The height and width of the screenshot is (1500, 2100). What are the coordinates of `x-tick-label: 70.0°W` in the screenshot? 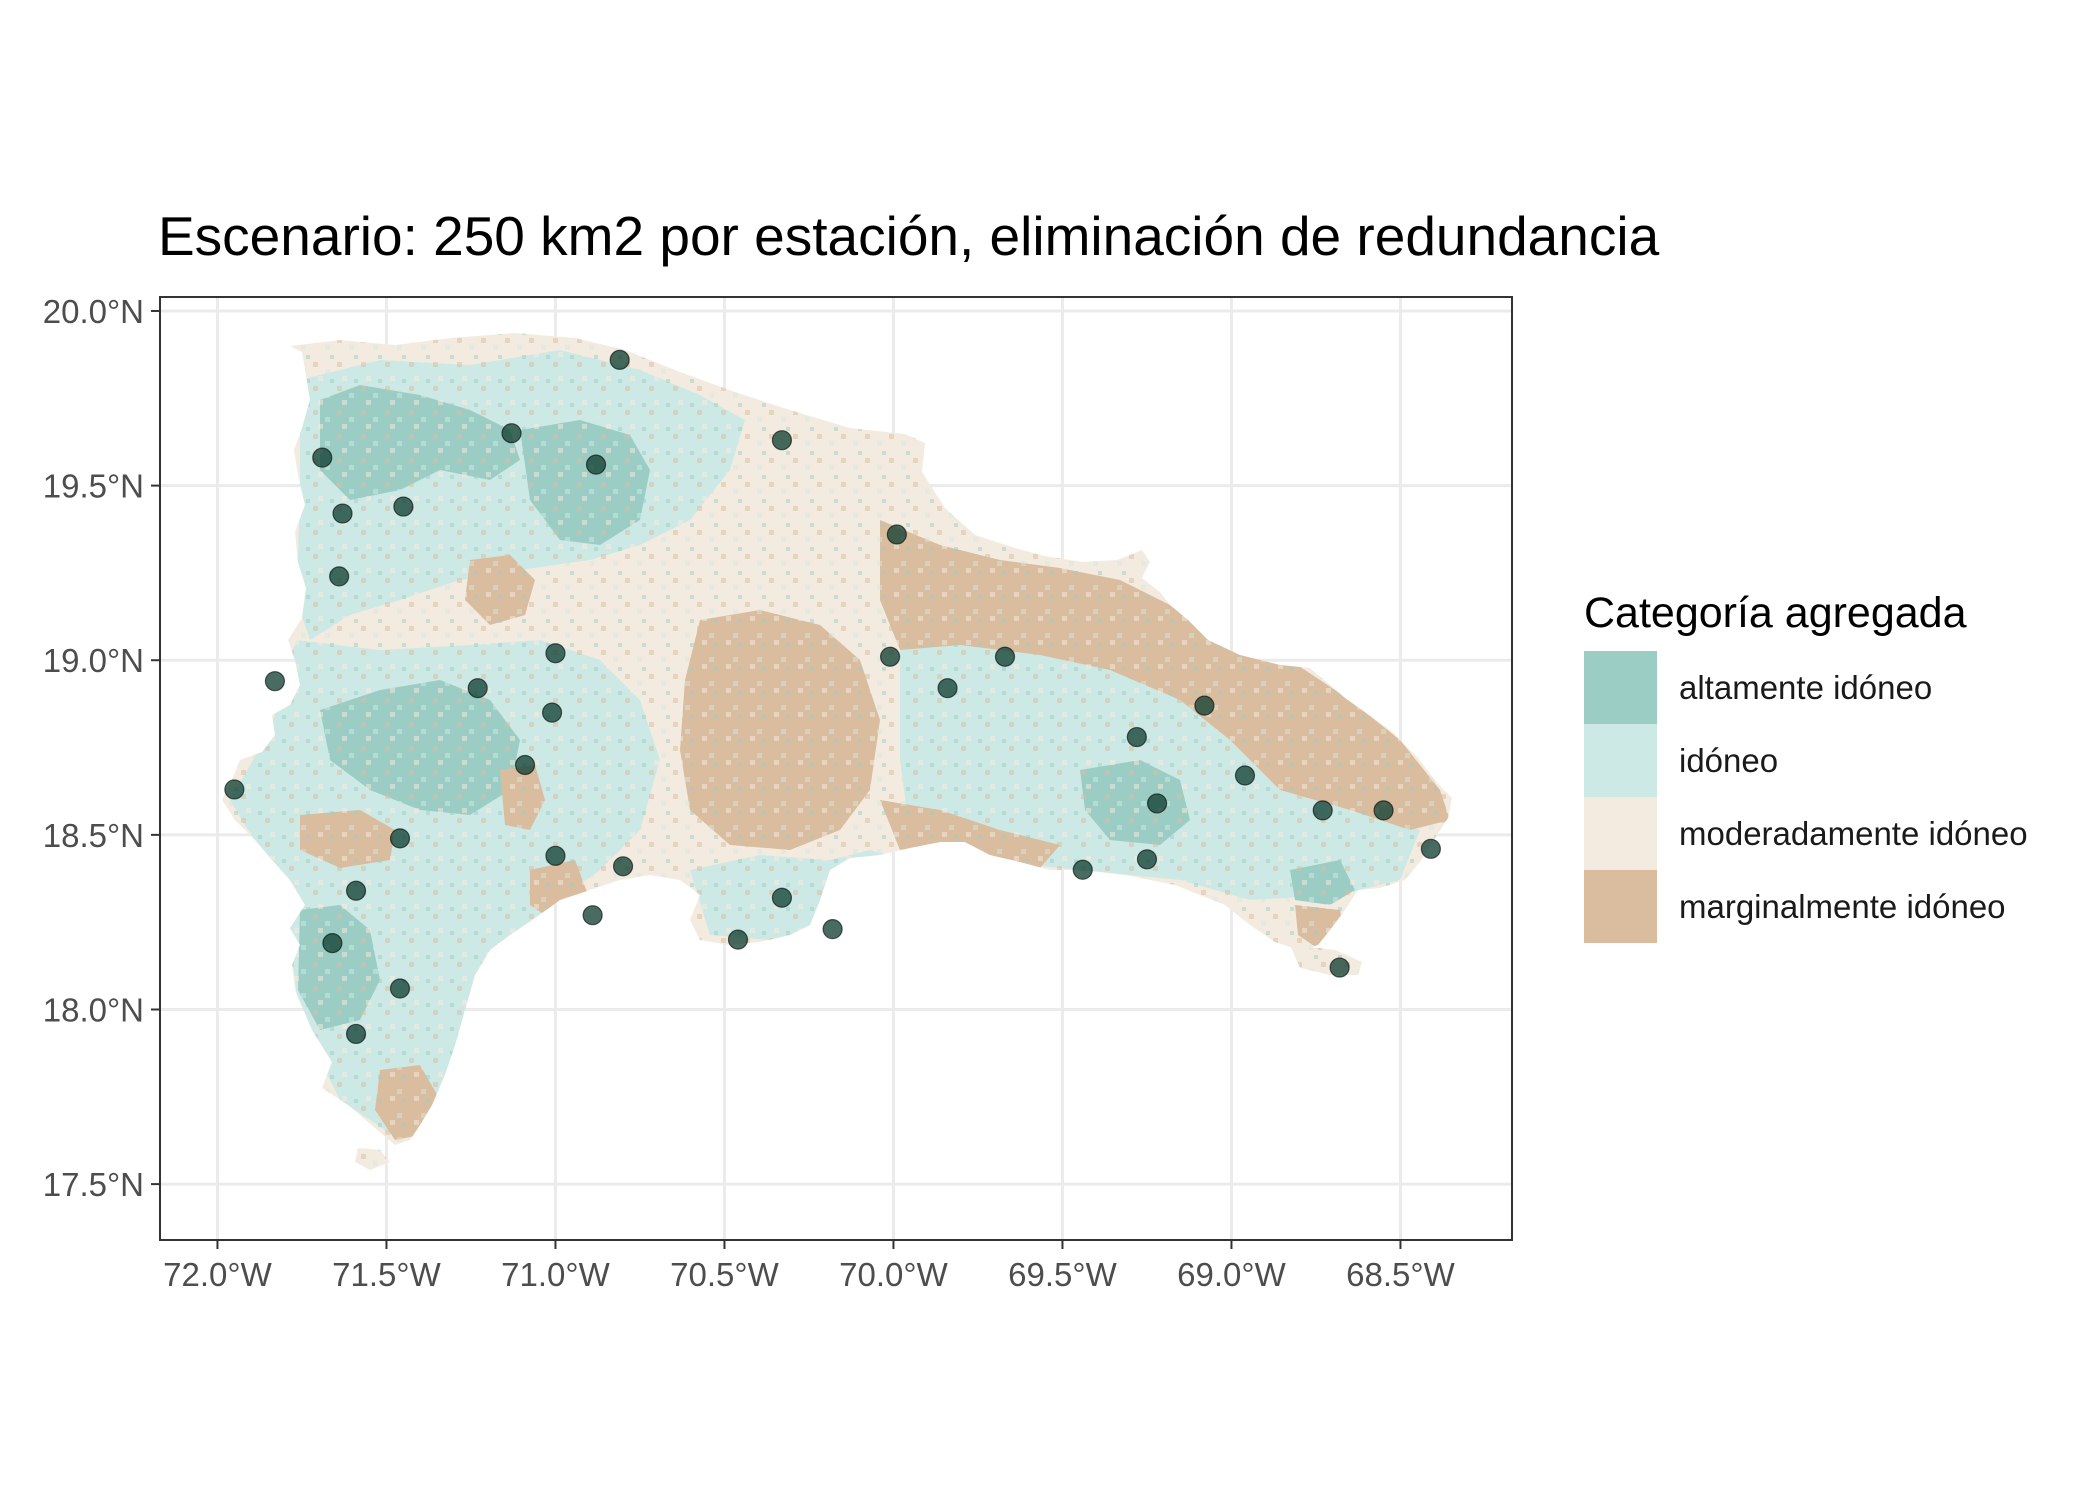 It's located at (893, 1274).